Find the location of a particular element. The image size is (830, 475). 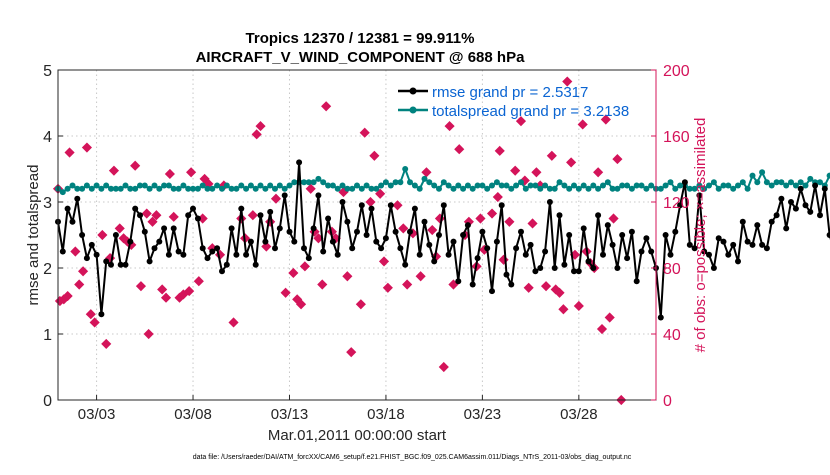

x-tick-label: 03/13 is located at coordinates (290, 414).